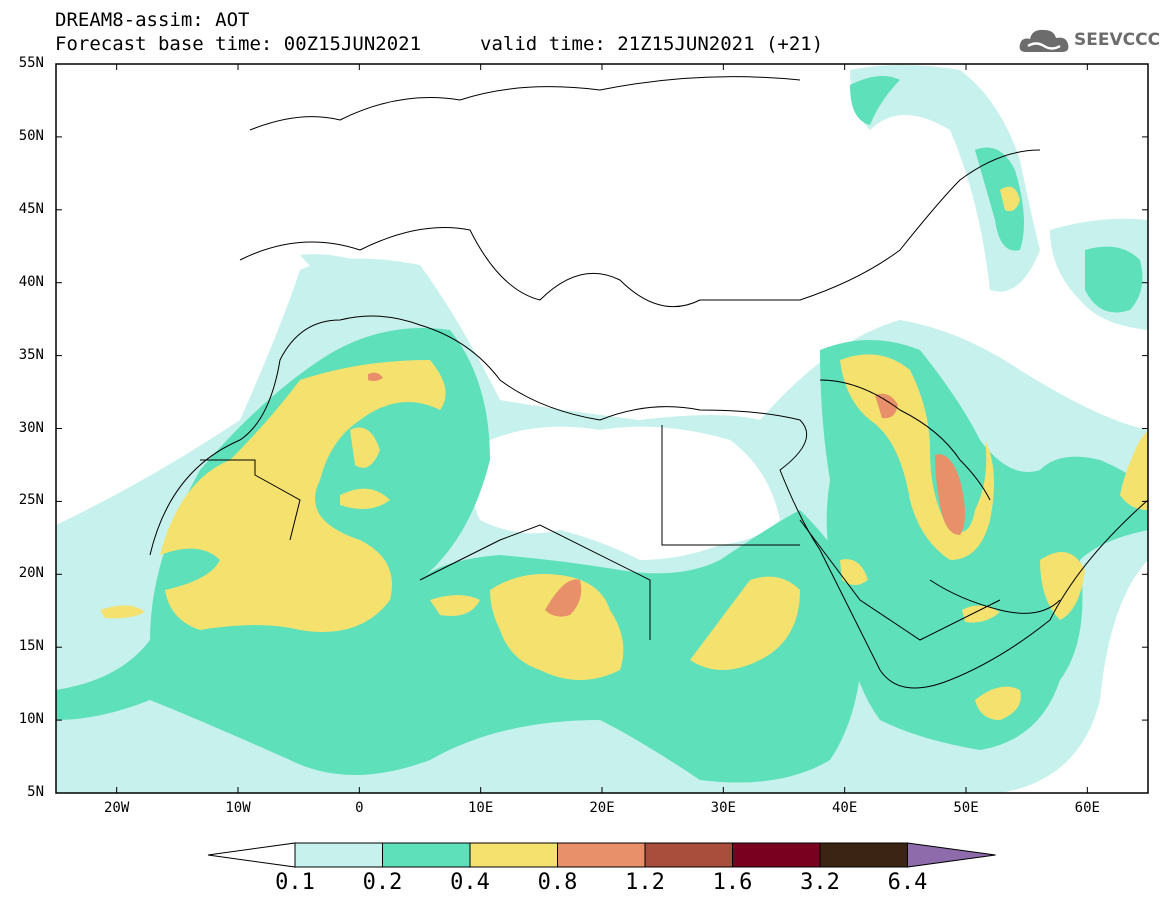 This screenshot has width=1165, height=905. I want to click on lon-label: 40E, so click(845, 808).